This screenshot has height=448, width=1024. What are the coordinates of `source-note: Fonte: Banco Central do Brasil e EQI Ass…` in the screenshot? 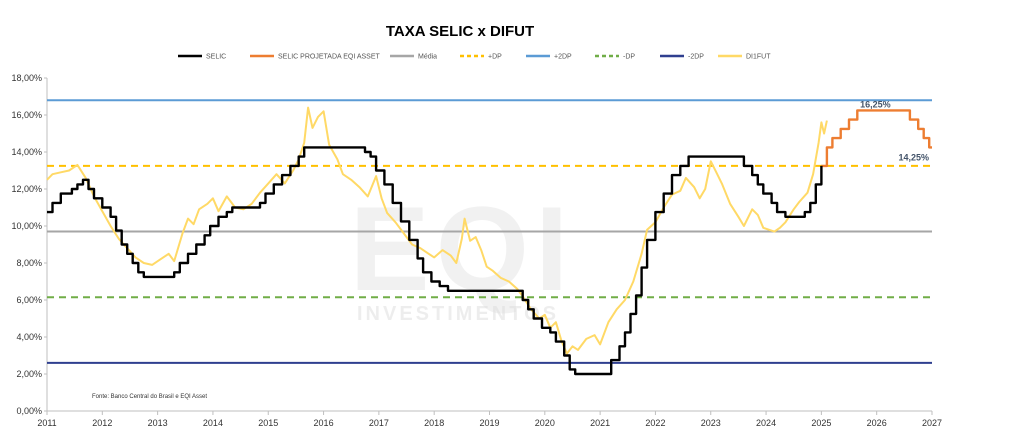 It's located at (149, 397).